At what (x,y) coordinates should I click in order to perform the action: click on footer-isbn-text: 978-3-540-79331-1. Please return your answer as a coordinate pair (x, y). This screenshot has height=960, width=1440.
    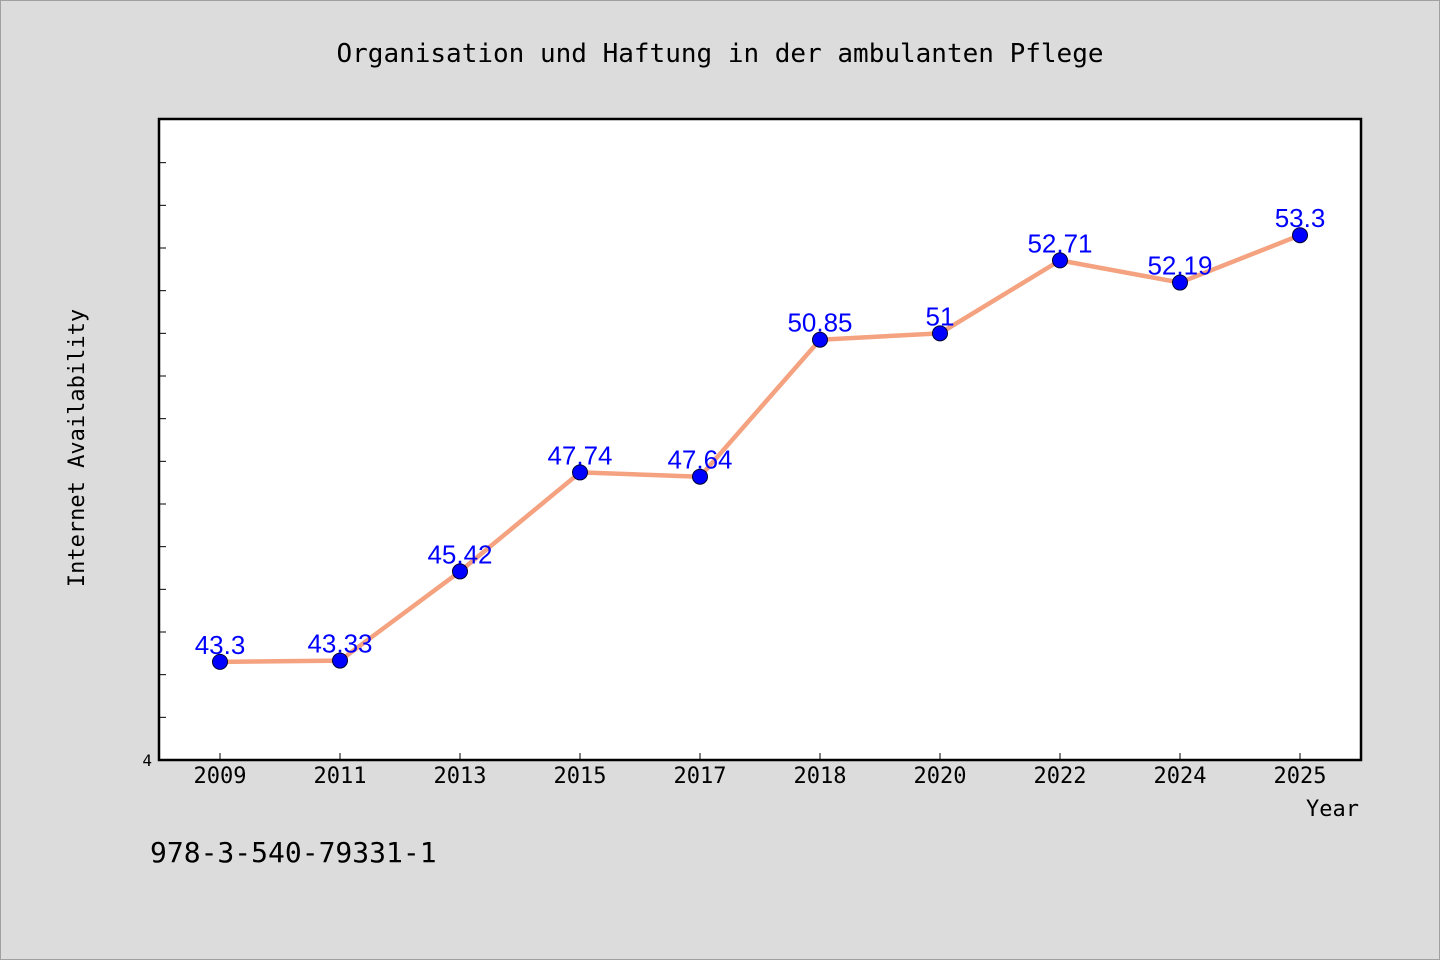
    Looking at the image, I should click on (293, 852).